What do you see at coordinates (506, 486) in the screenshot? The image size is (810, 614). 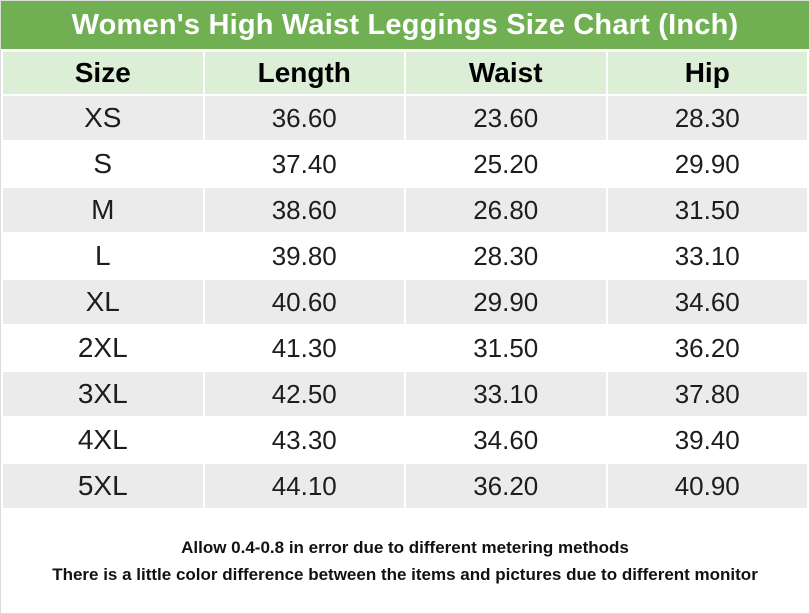 I see `value-cell-waist: 36.20` at bounding box center [506, 486].